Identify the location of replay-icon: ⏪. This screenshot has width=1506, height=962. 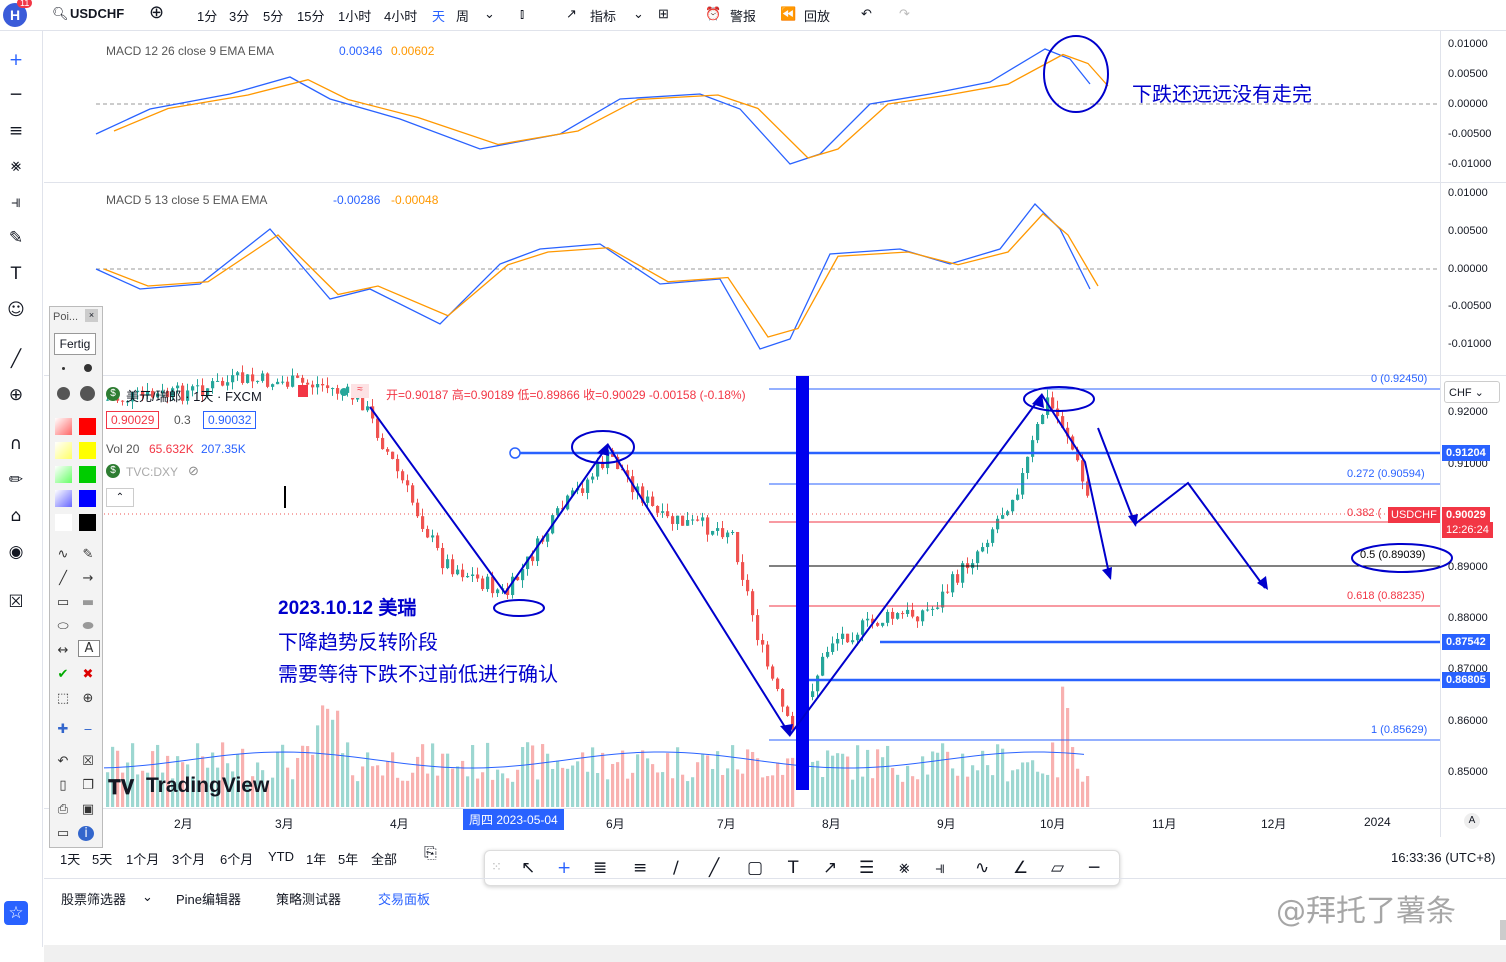
(788, 13).